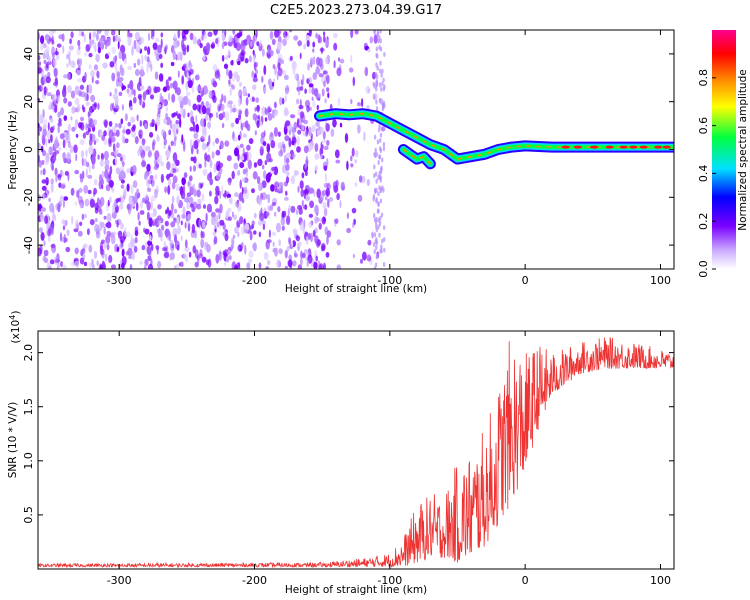 Image resolution: width=750 pixels, height=600 pixels. What do you see at coordinates (15, 327) in the screenshot?
I see `snr-multiplier: (x104)` at bounding box center [15, 327].